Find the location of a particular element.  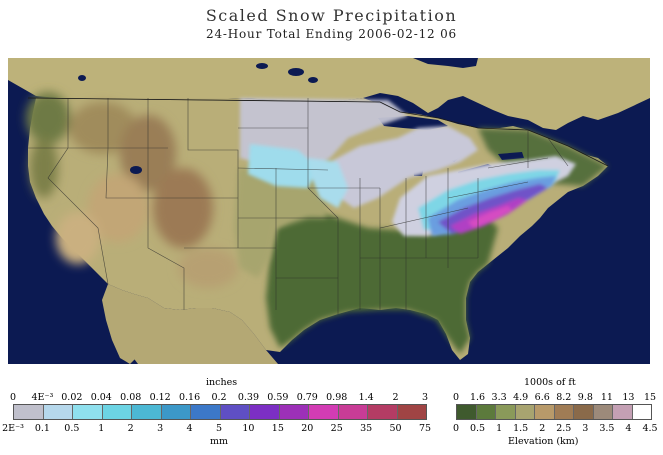

precip-inches-tick: 4E⁻³ is located at coordinates (42, 397).